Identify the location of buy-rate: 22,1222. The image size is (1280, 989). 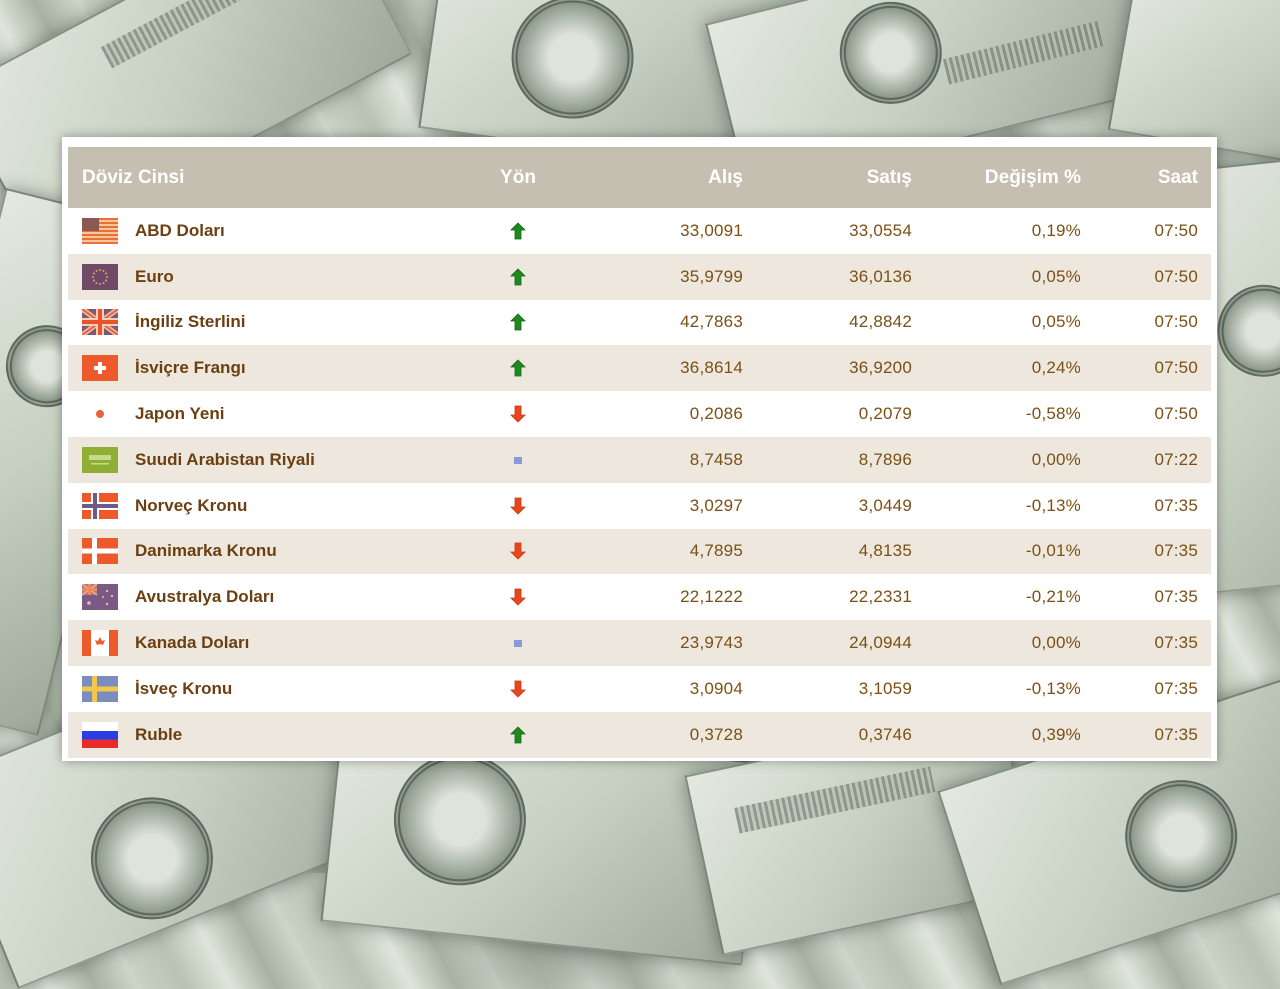
(711, 597).